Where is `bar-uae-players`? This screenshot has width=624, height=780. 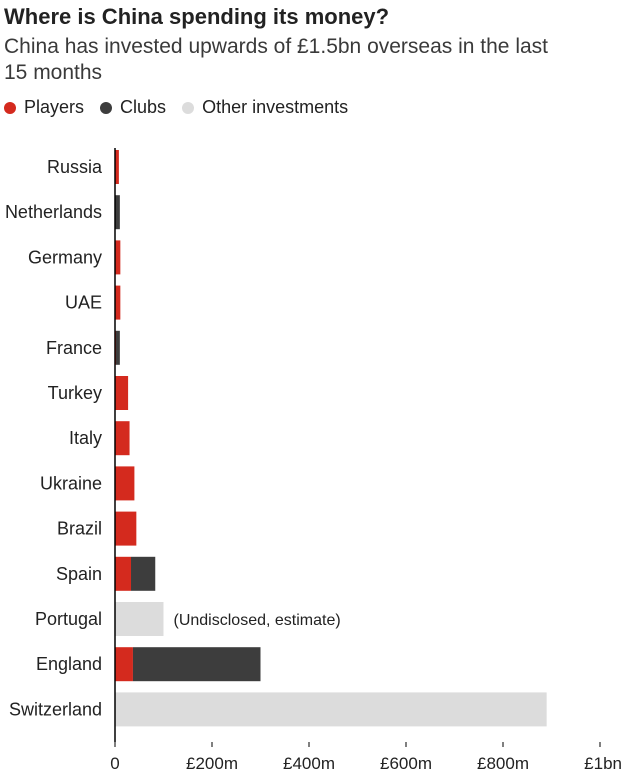 bar-uae-players is located at coordinates (118, 302).